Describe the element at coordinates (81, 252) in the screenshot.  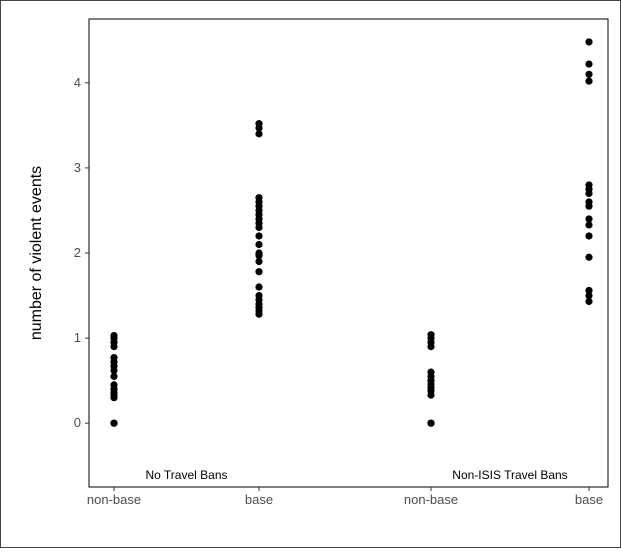
I see `y-axis: 0 1 2 3 4` at that location.